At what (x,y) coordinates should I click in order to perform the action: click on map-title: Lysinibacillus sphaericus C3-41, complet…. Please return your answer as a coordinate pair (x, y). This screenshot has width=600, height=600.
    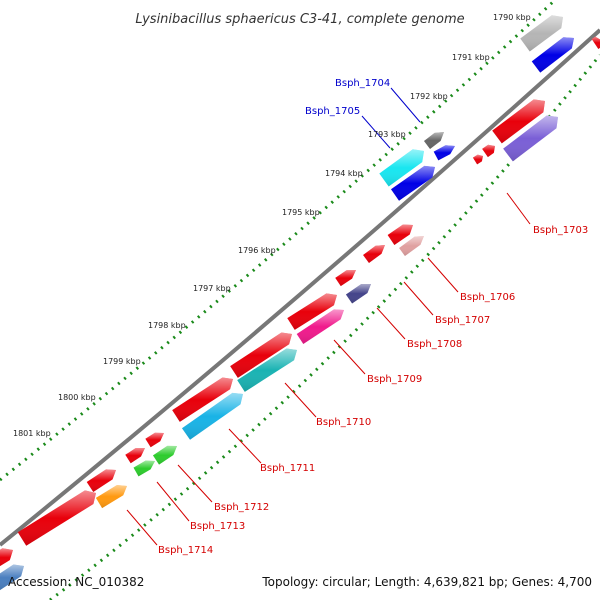
    Looking at the image, I should click on (299, 19).